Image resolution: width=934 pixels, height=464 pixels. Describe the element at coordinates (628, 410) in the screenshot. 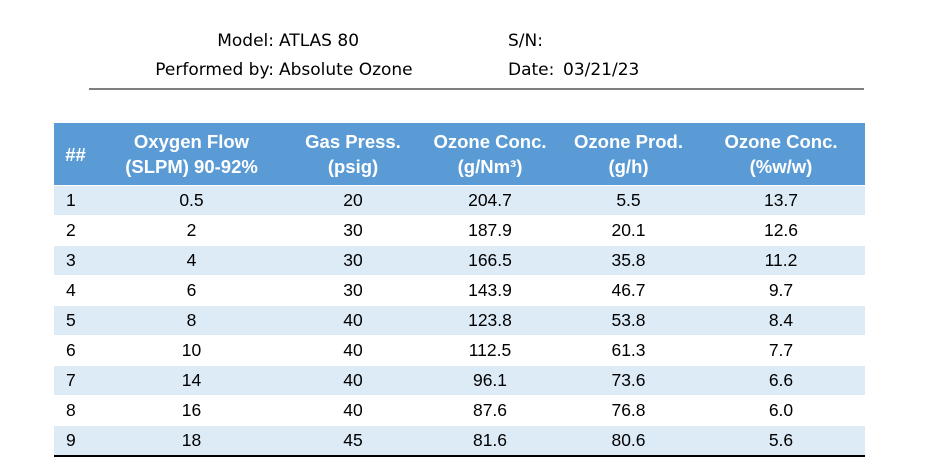

I see `cell-ozone-prod: 76.8` at that location.